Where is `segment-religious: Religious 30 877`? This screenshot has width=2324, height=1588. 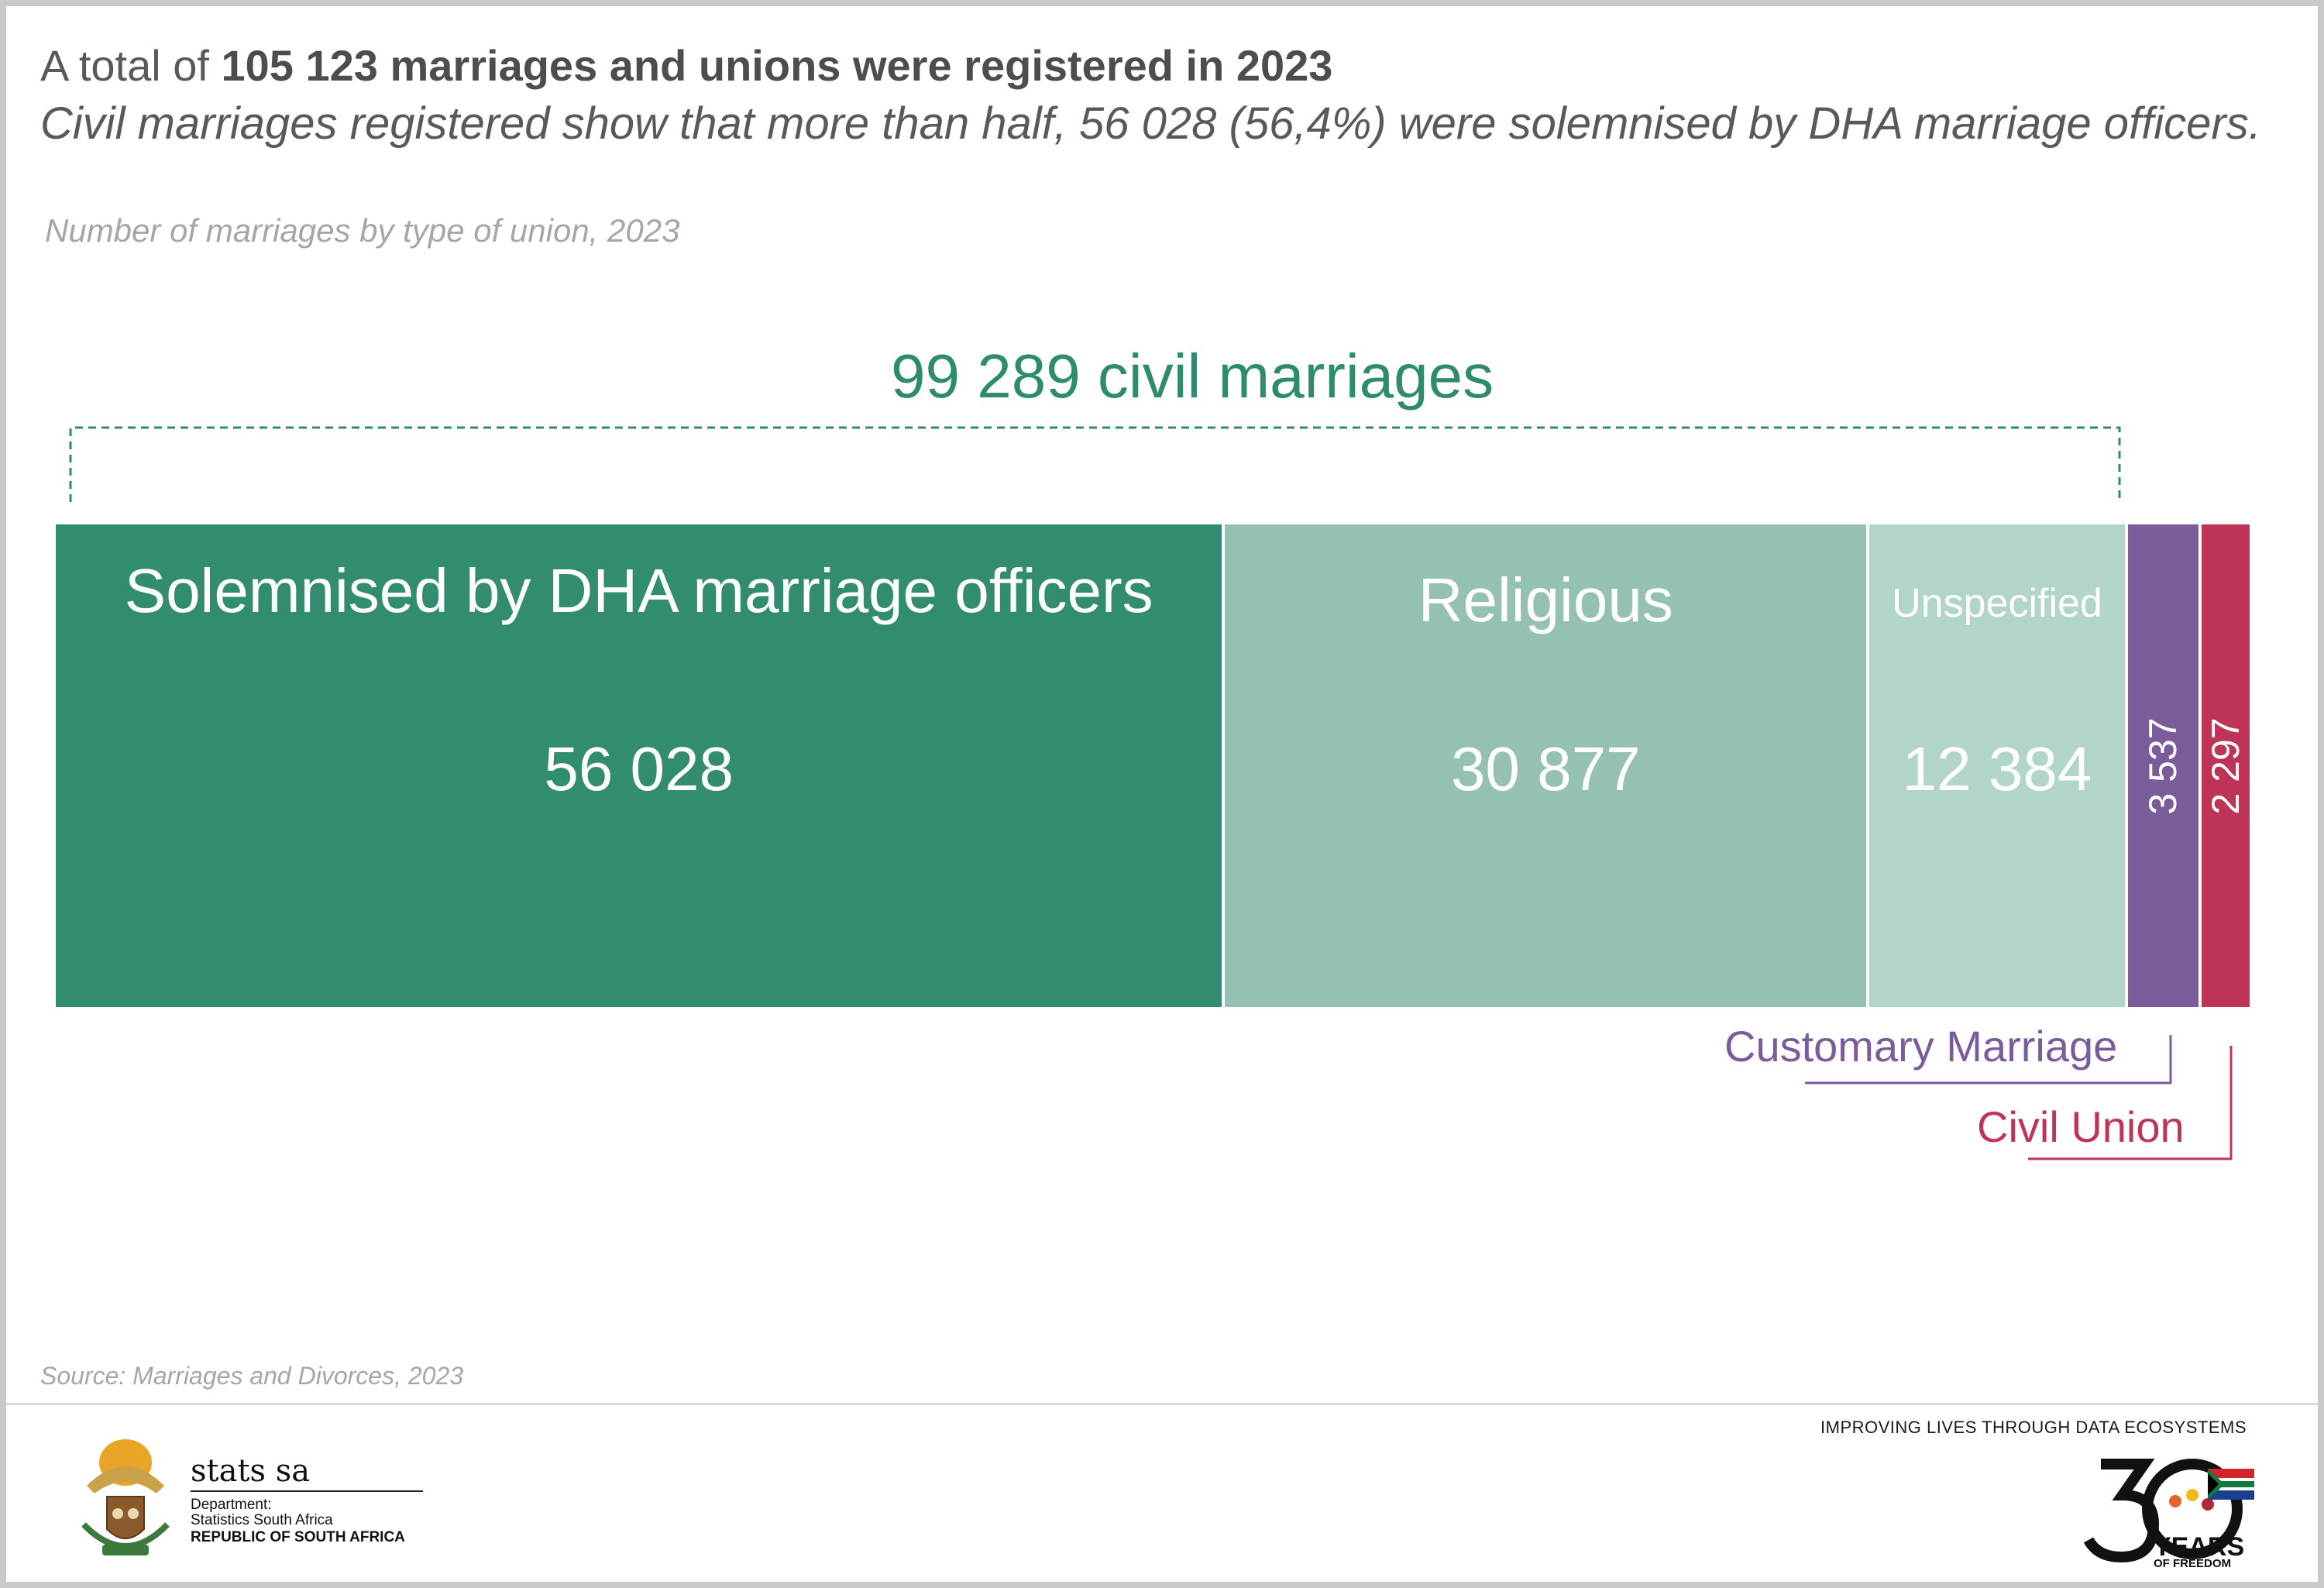 segment-religious: Religious 30 877 is located at coordinates (1546, 765).